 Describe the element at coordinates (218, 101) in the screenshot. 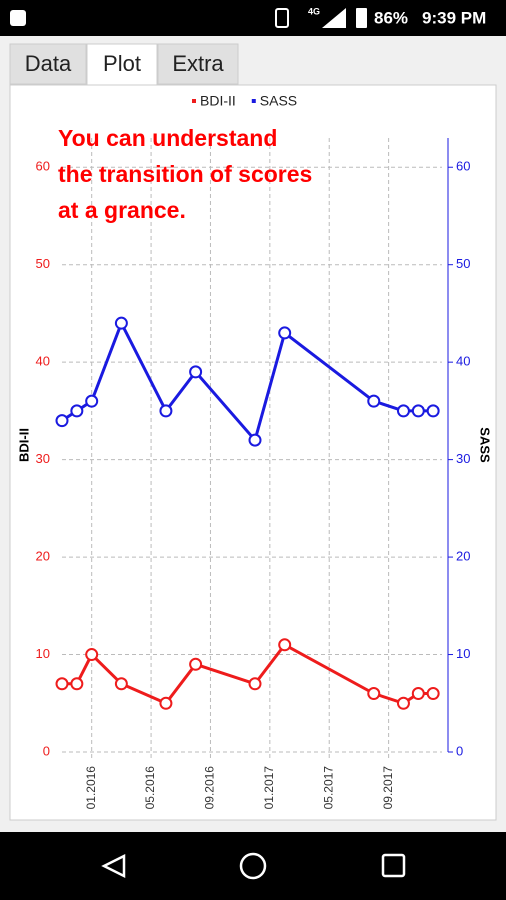

I see `legend-label: BDI-II` at that location.